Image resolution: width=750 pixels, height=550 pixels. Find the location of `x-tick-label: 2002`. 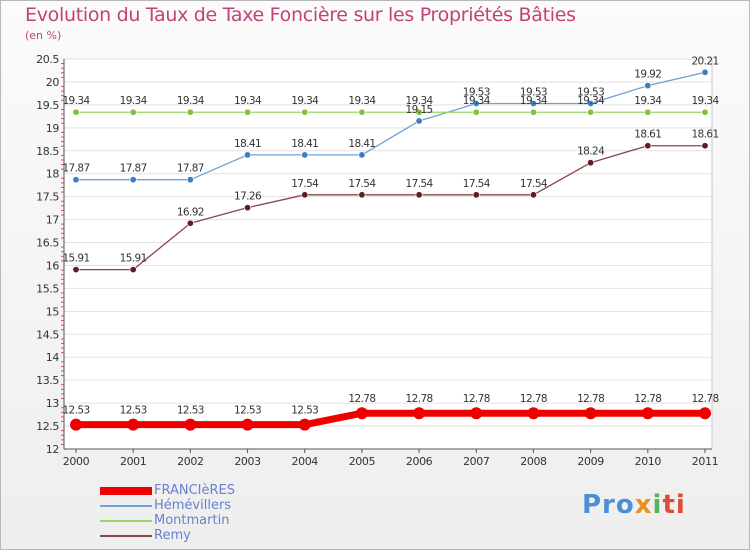

x-tick-label: 2002 is located at coordinates (190, 461).